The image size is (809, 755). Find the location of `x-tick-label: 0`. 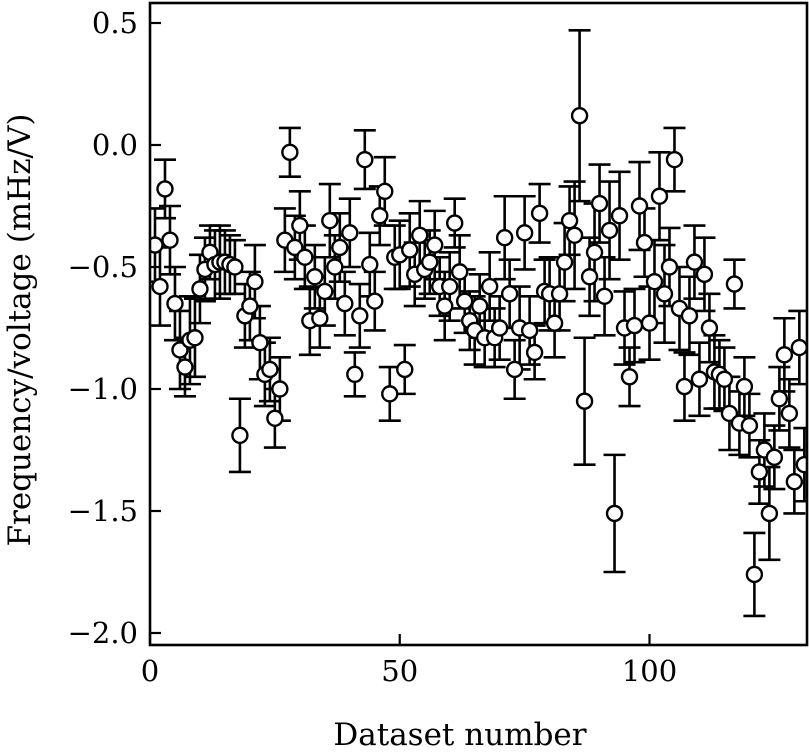

x-tick-label: 0 is located at coordinates (150, 671).